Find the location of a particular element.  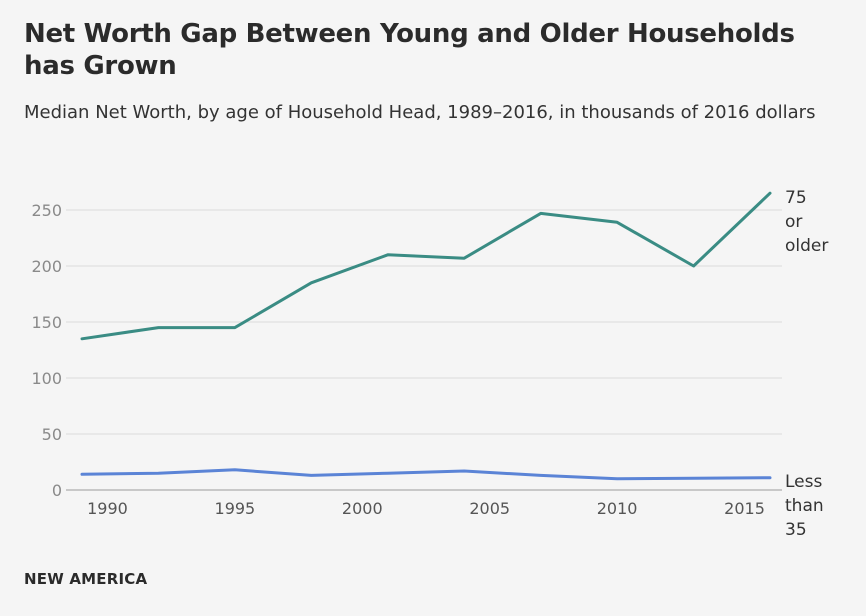

series-line is located at coordinates (426, 474).